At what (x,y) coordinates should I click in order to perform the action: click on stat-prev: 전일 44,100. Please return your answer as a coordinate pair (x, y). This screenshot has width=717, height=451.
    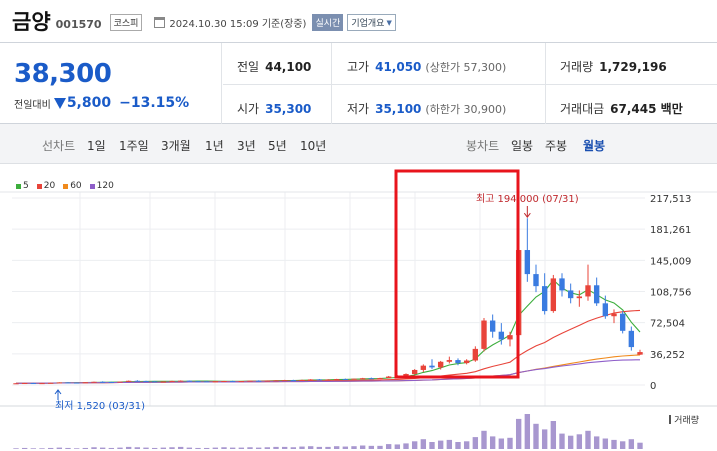
    Looking at the image, I should click on (274, 66).